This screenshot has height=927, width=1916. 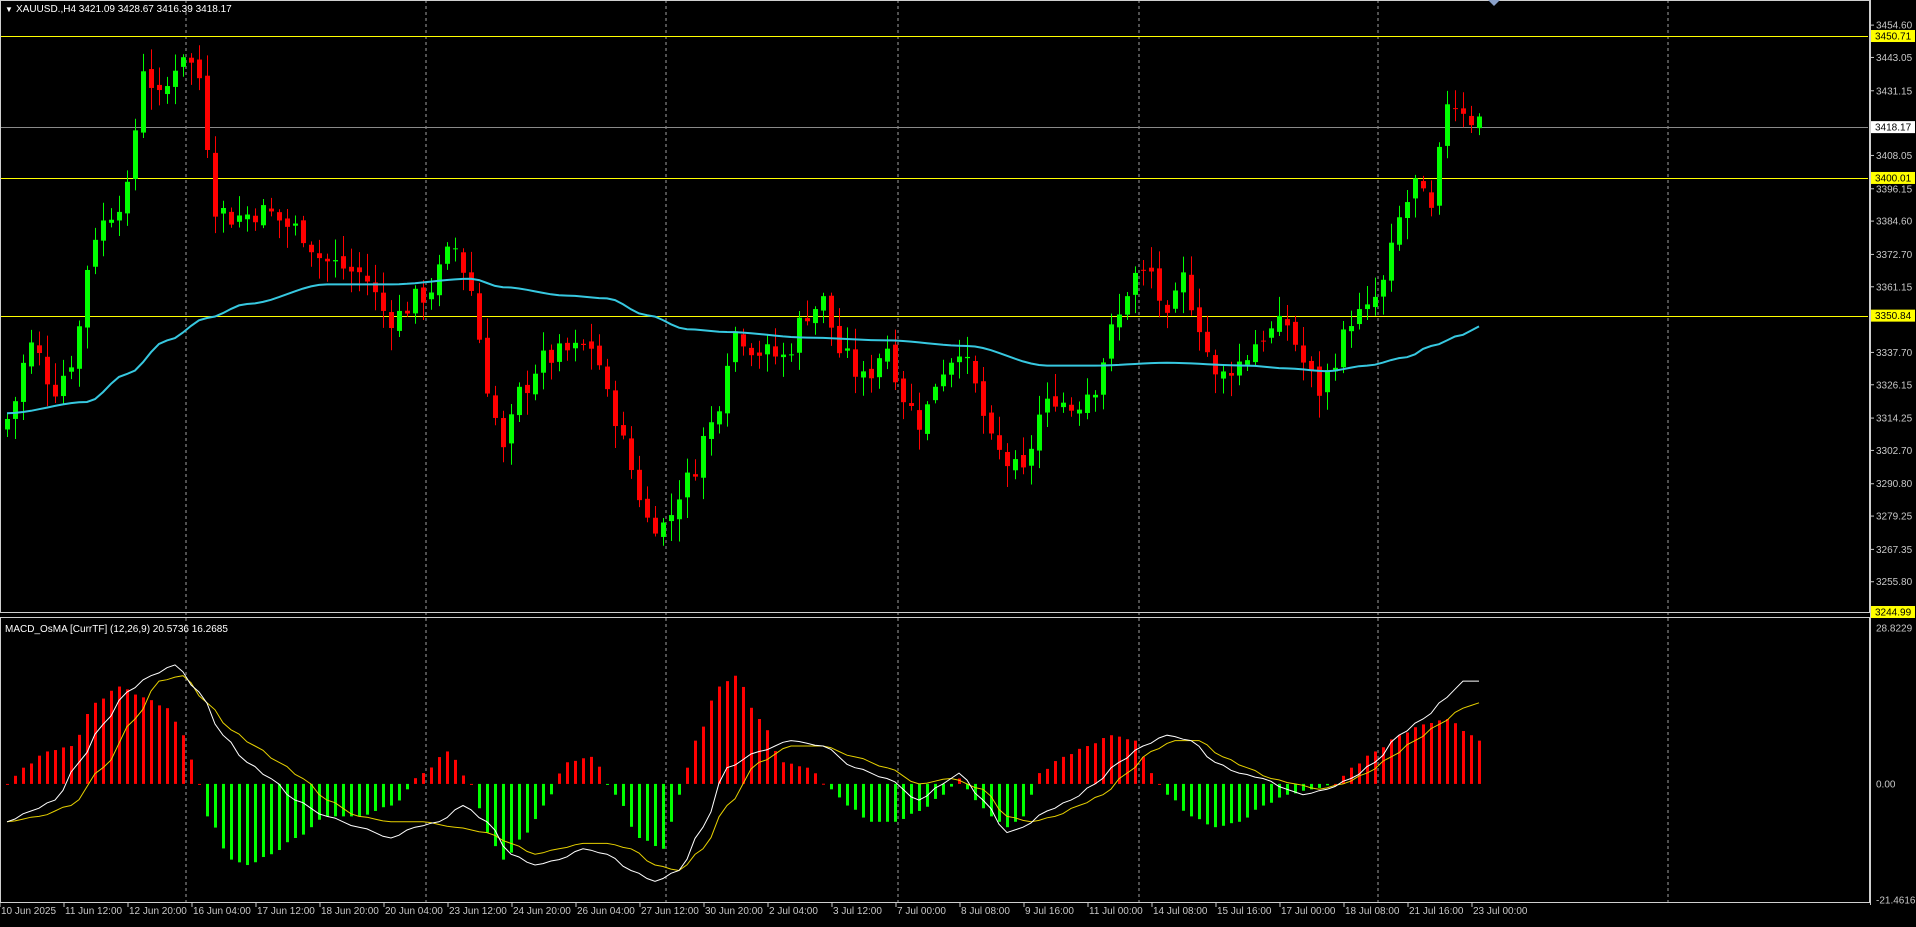 What do you see at coordinates (28, 911) in the screenshot?
I see `time-tick-label: 10 Jun 2025` at bounding box center [28, 911].